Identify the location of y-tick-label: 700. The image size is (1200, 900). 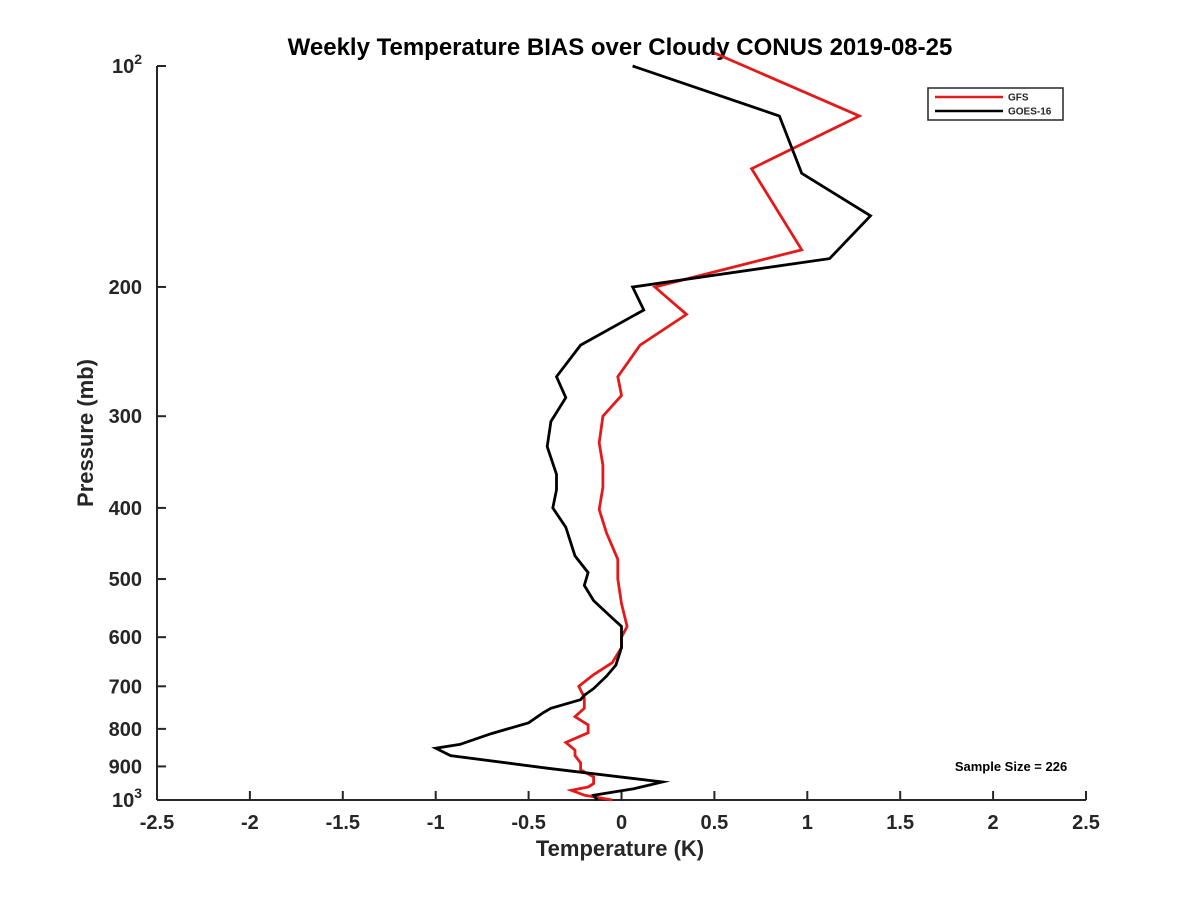
(125, 687).